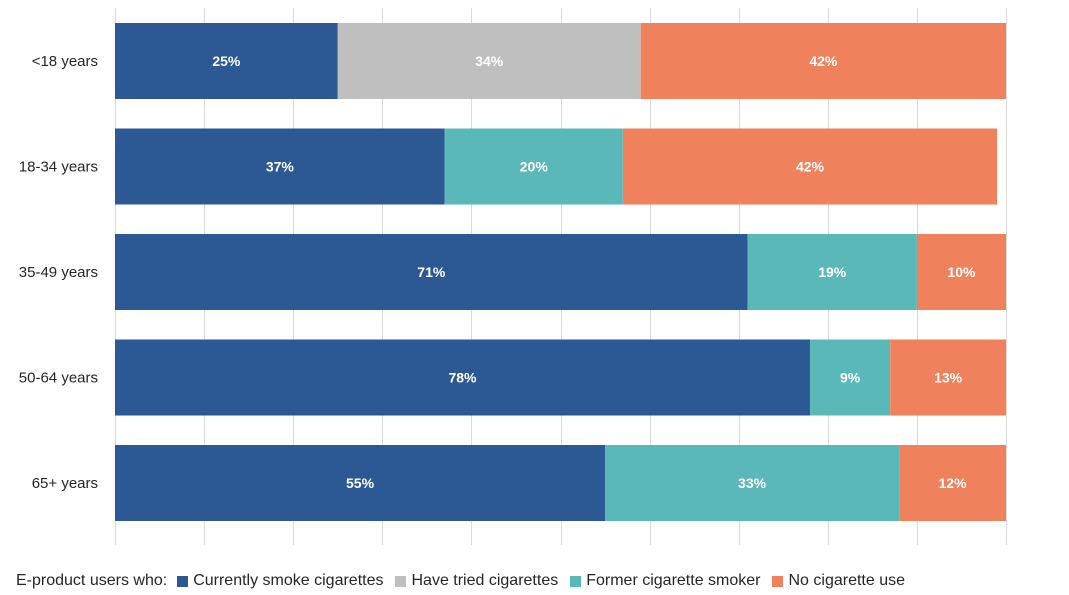 Image resolution: width=1069 pixels, height=595 pixels. What do you see at coordinates (489, 61) in the screenshot?
I see `data-label: 34%` at bounding box center [489, 61].